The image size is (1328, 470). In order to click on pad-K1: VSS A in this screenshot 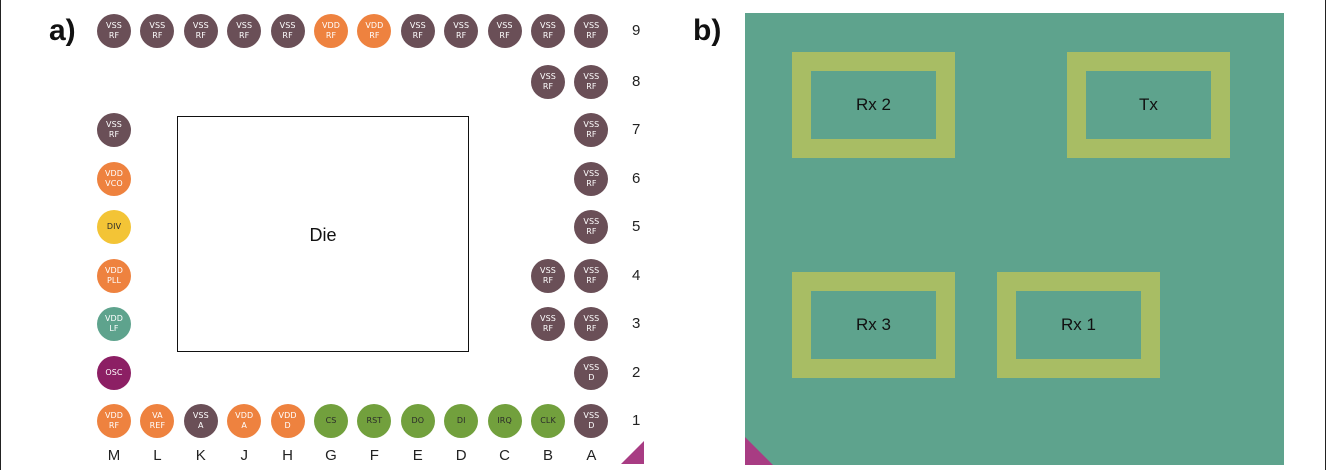, I will do `click(200, 421)`.